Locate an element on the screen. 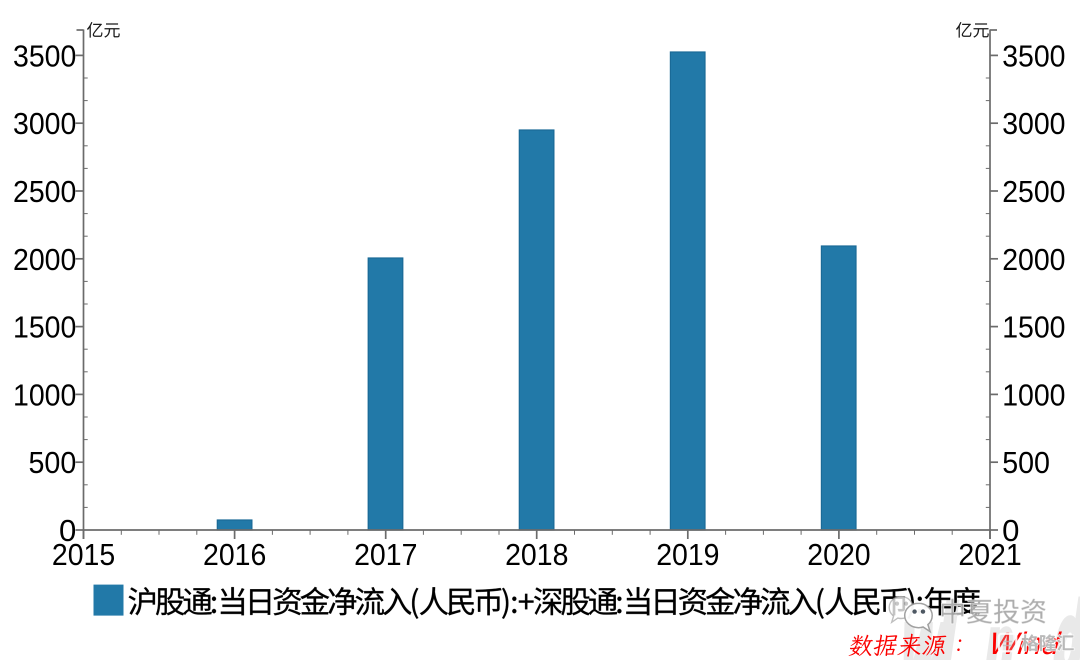  svg-text: 2019 is located at coordinates (687, 554).